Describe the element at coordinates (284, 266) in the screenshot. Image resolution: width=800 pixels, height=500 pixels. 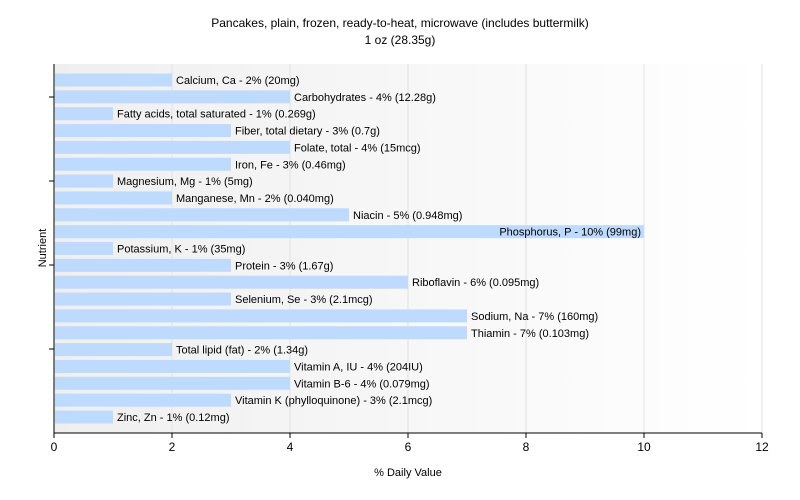
I see `bar-label: Protein - 3% (1.67g)` at that location.